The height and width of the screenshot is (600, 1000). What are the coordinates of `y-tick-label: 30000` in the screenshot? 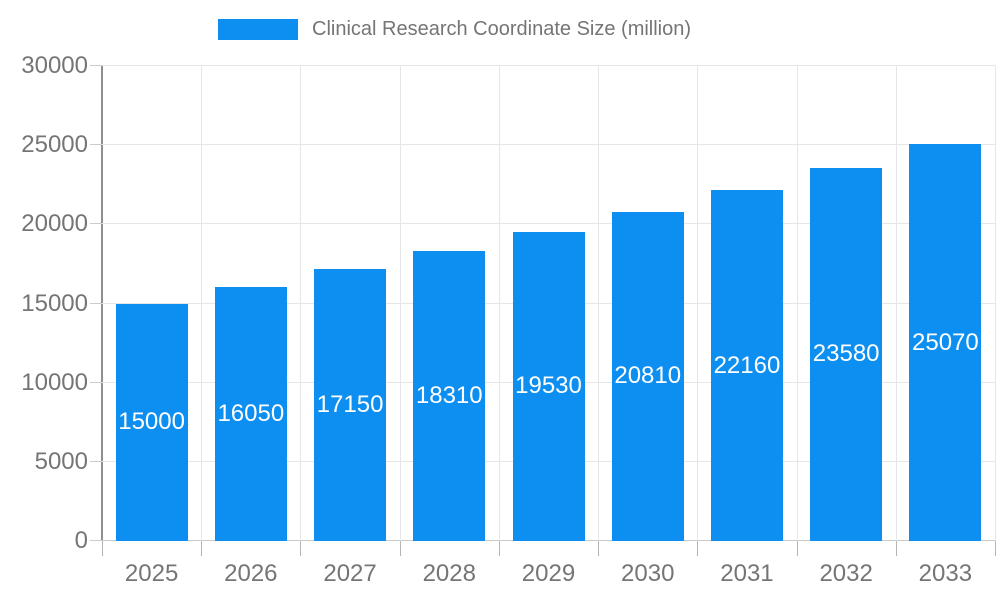 It's located at (54, 65).